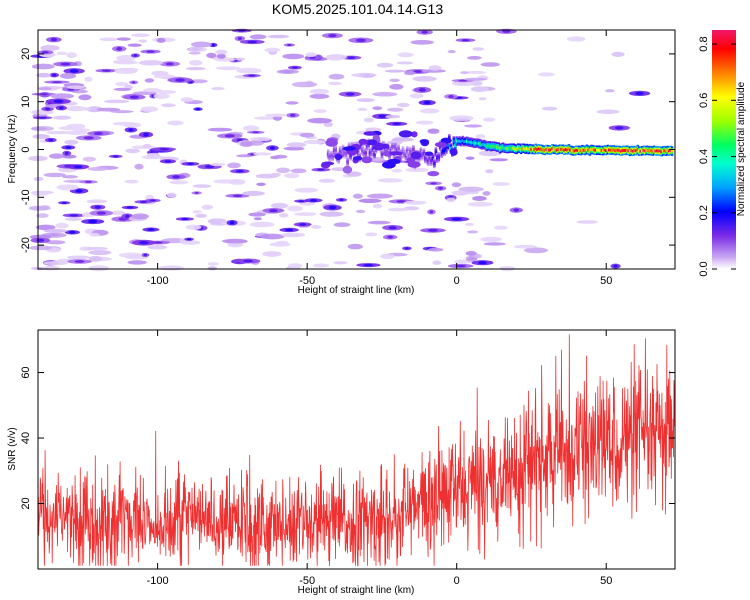 The width and height of the screenshot is (750, 600). Describe the element at coordinates (497, 153) in the screenshot. I see `heatmap-ridge-layer` at that location.